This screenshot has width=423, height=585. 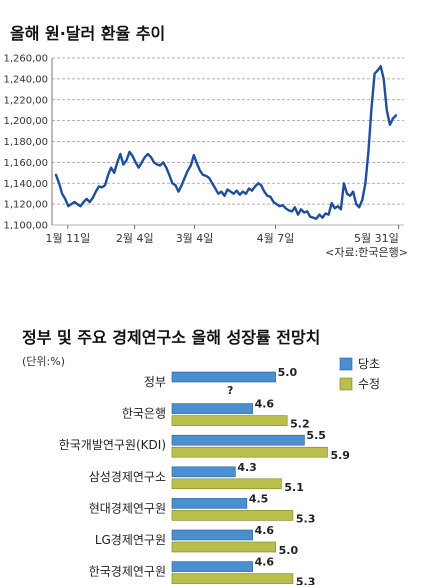 I want to click on data-label-original: 5.0, so click(x=288, y=372).